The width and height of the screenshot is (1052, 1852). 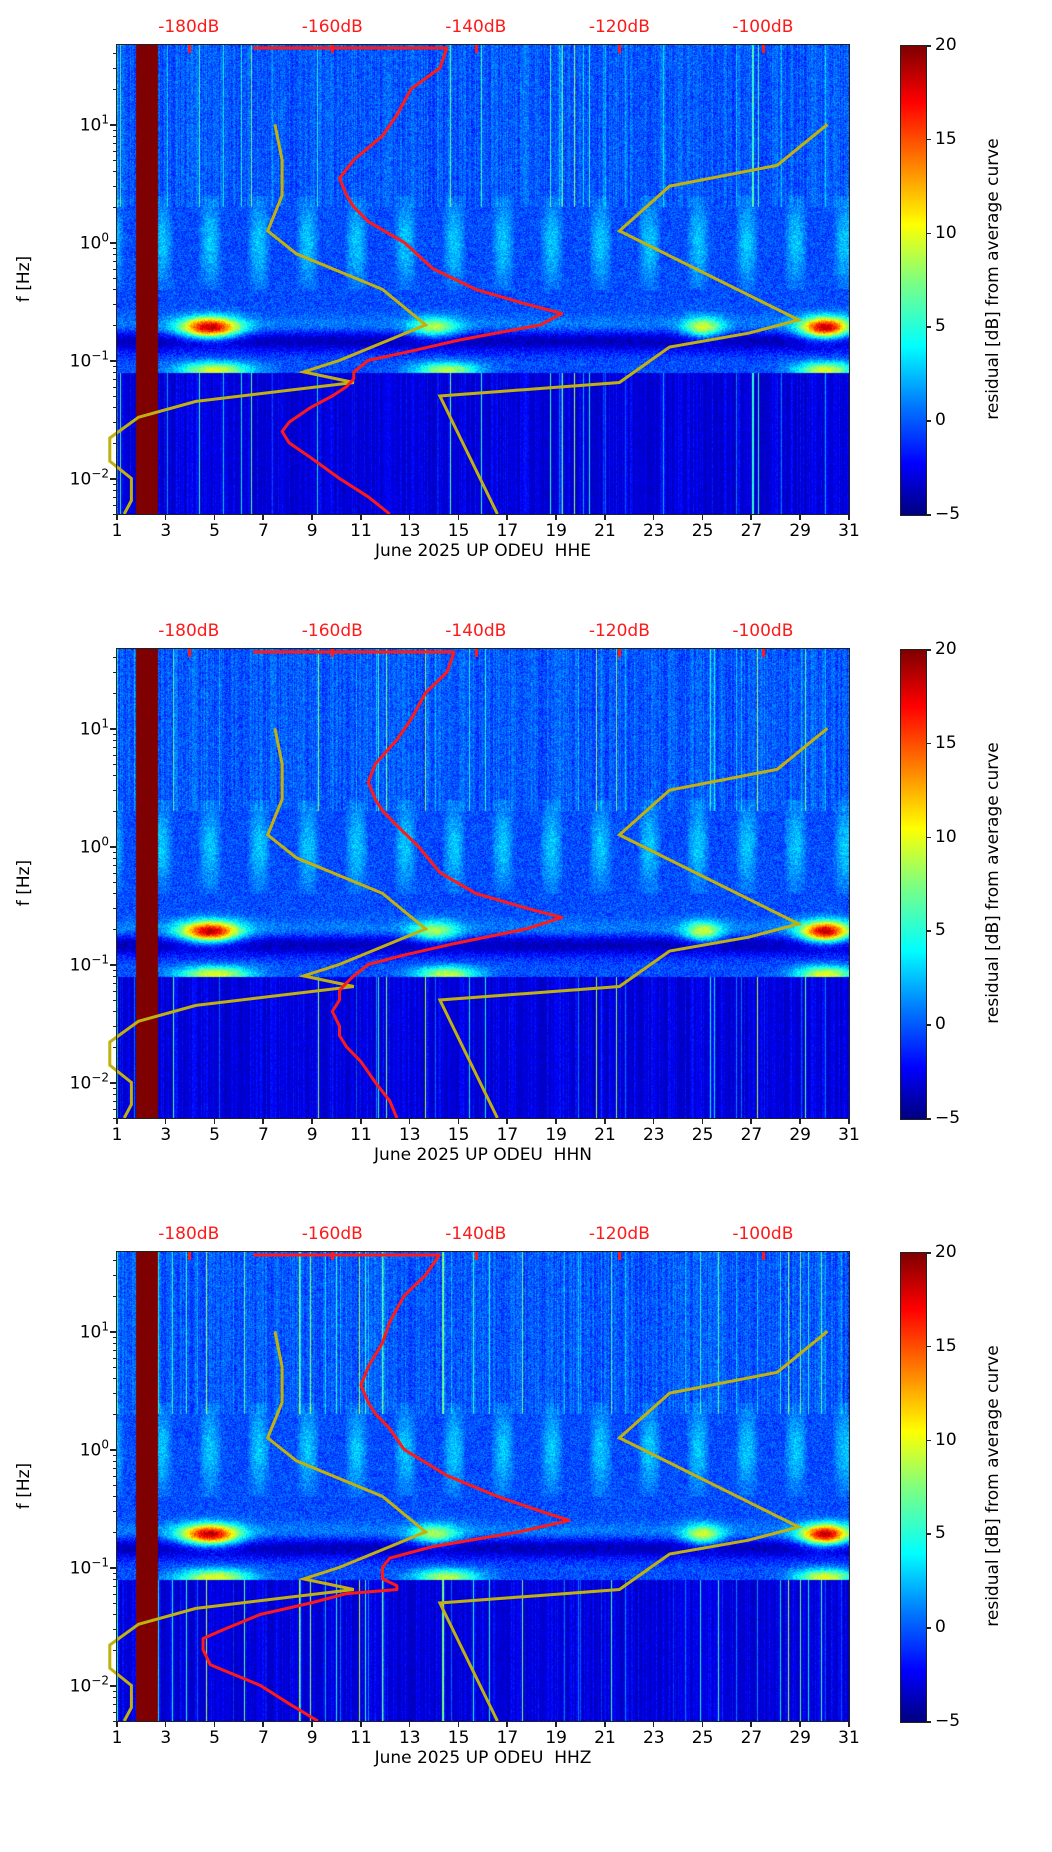 What do you see at coordinates (948, 514) in the screenshot?
I see `colorbar-tick-label: −5` at bounding box center [948, 514].